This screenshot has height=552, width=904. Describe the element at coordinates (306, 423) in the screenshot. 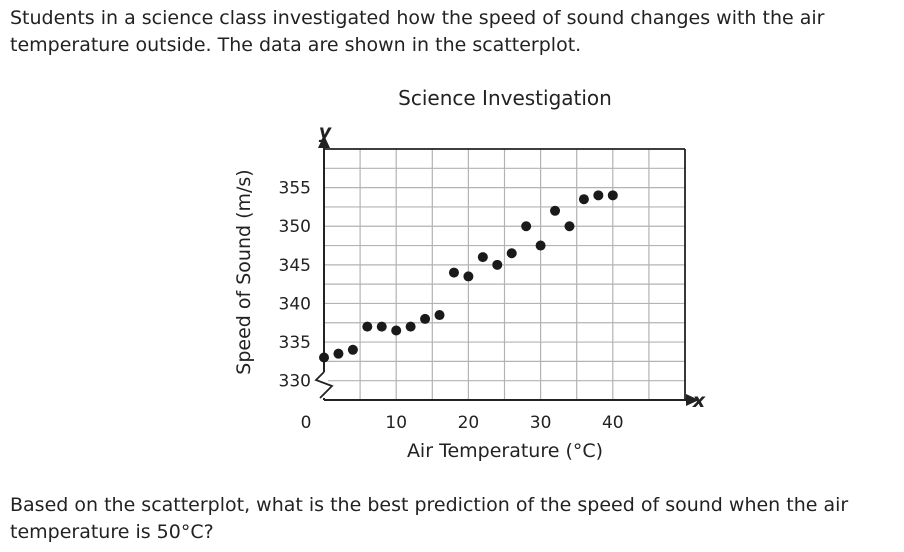

I see `x-tick-label: 0` at that location.